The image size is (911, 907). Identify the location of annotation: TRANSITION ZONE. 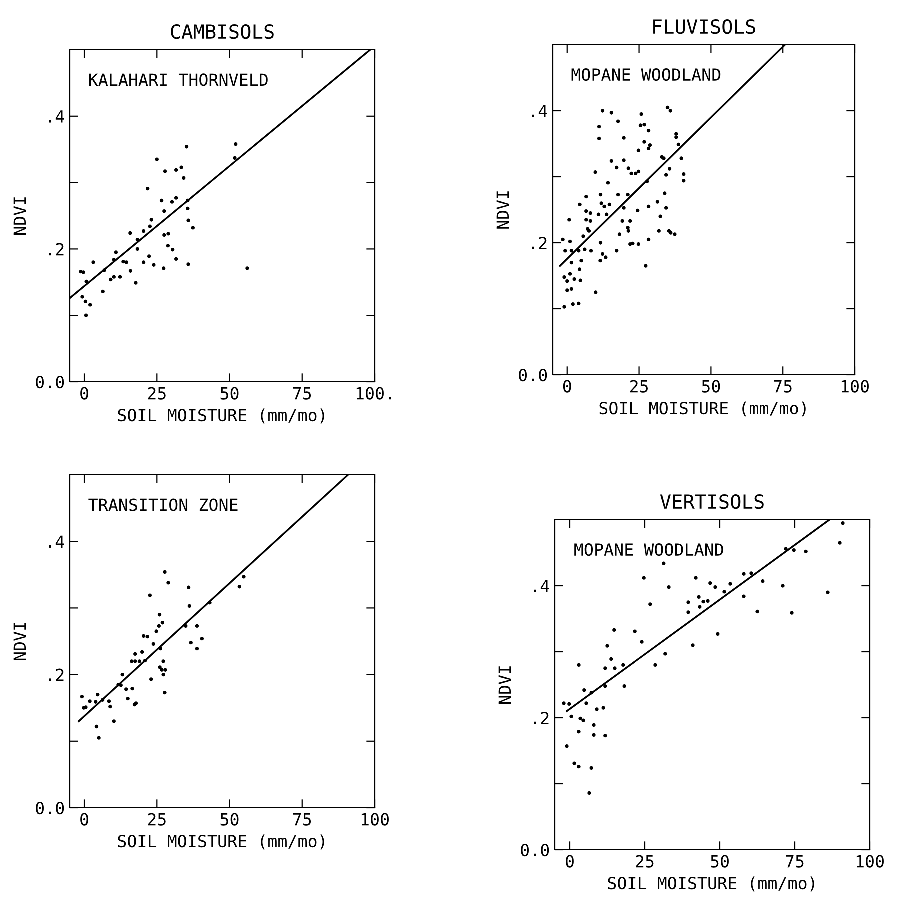
(163, 505).